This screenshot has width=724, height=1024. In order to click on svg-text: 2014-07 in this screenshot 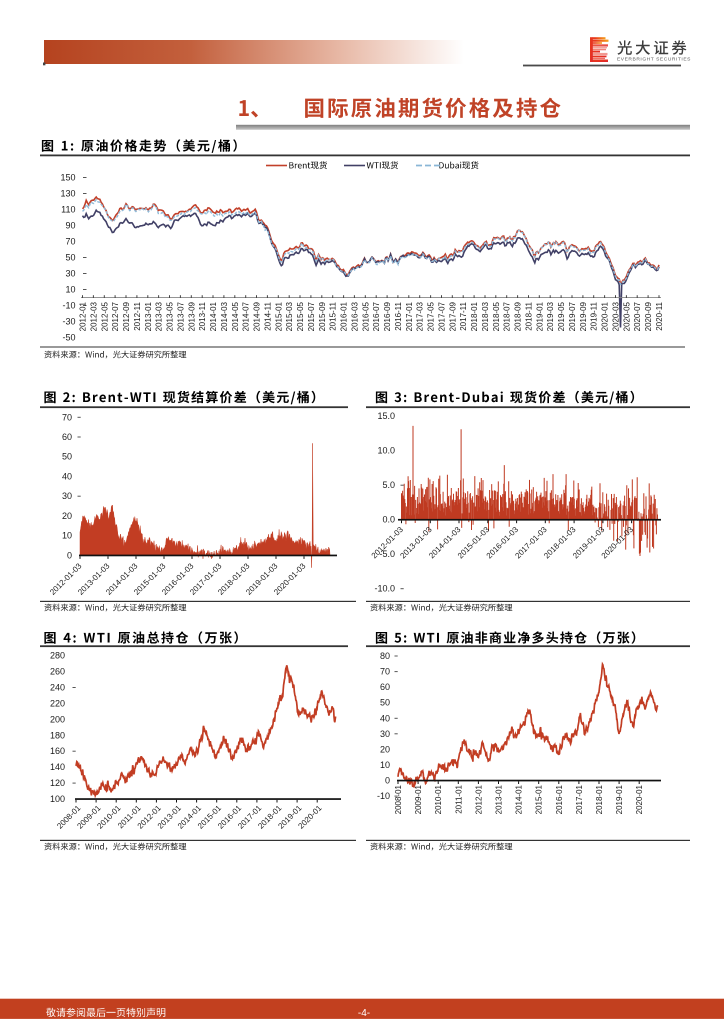, I will do `click(246, 316)`.